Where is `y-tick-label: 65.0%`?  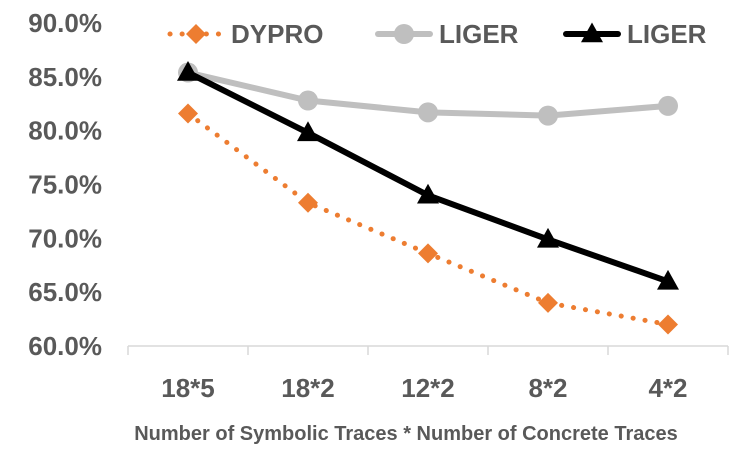 y-tick-label: 65.0% is located at coordinates (65, 292).